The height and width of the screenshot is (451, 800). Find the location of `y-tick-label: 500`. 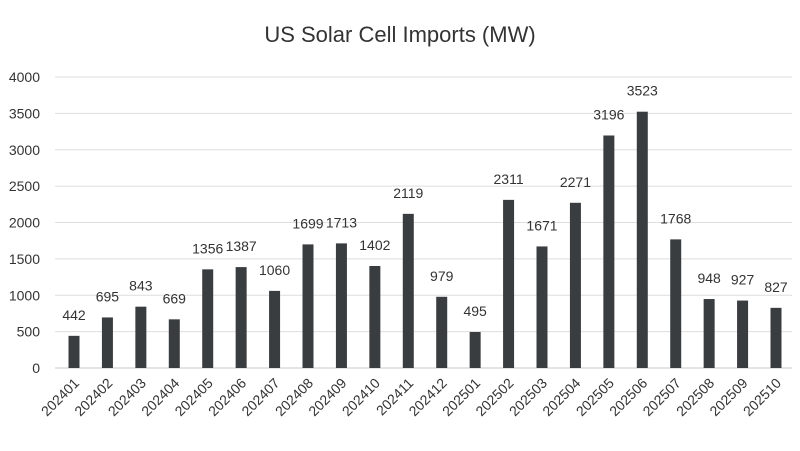

y-tick-label: 500 is located at coordinates (29, 332).